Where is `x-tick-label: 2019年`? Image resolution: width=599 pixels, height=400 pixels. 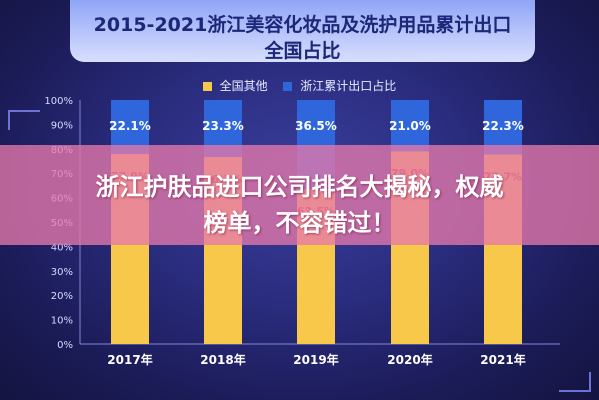
x-tick-label: 2019年 is located at coordinates (315, 359).